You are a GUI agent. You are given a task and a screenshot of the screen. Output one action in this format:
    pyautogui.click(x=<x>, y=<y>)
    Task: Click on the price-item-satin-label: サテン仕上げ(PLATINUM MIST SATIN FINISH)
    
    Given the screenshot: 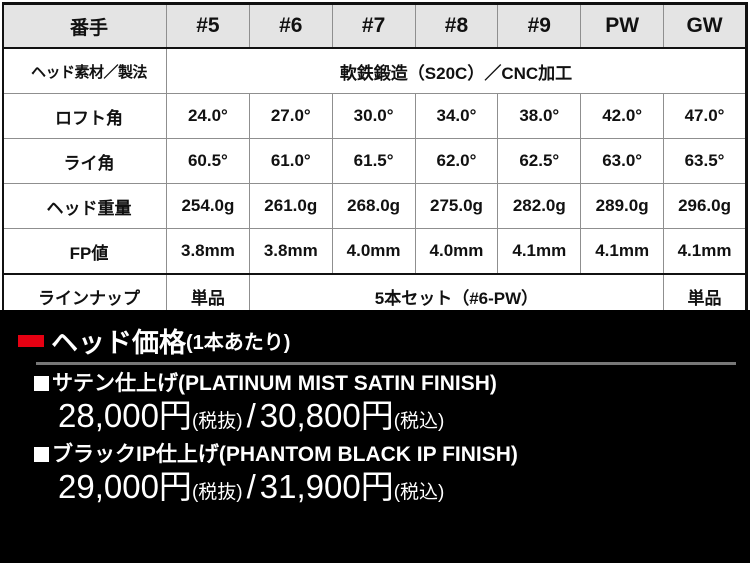 What is the action you would take?
    pyautogui.click(x=274, y=383)
    